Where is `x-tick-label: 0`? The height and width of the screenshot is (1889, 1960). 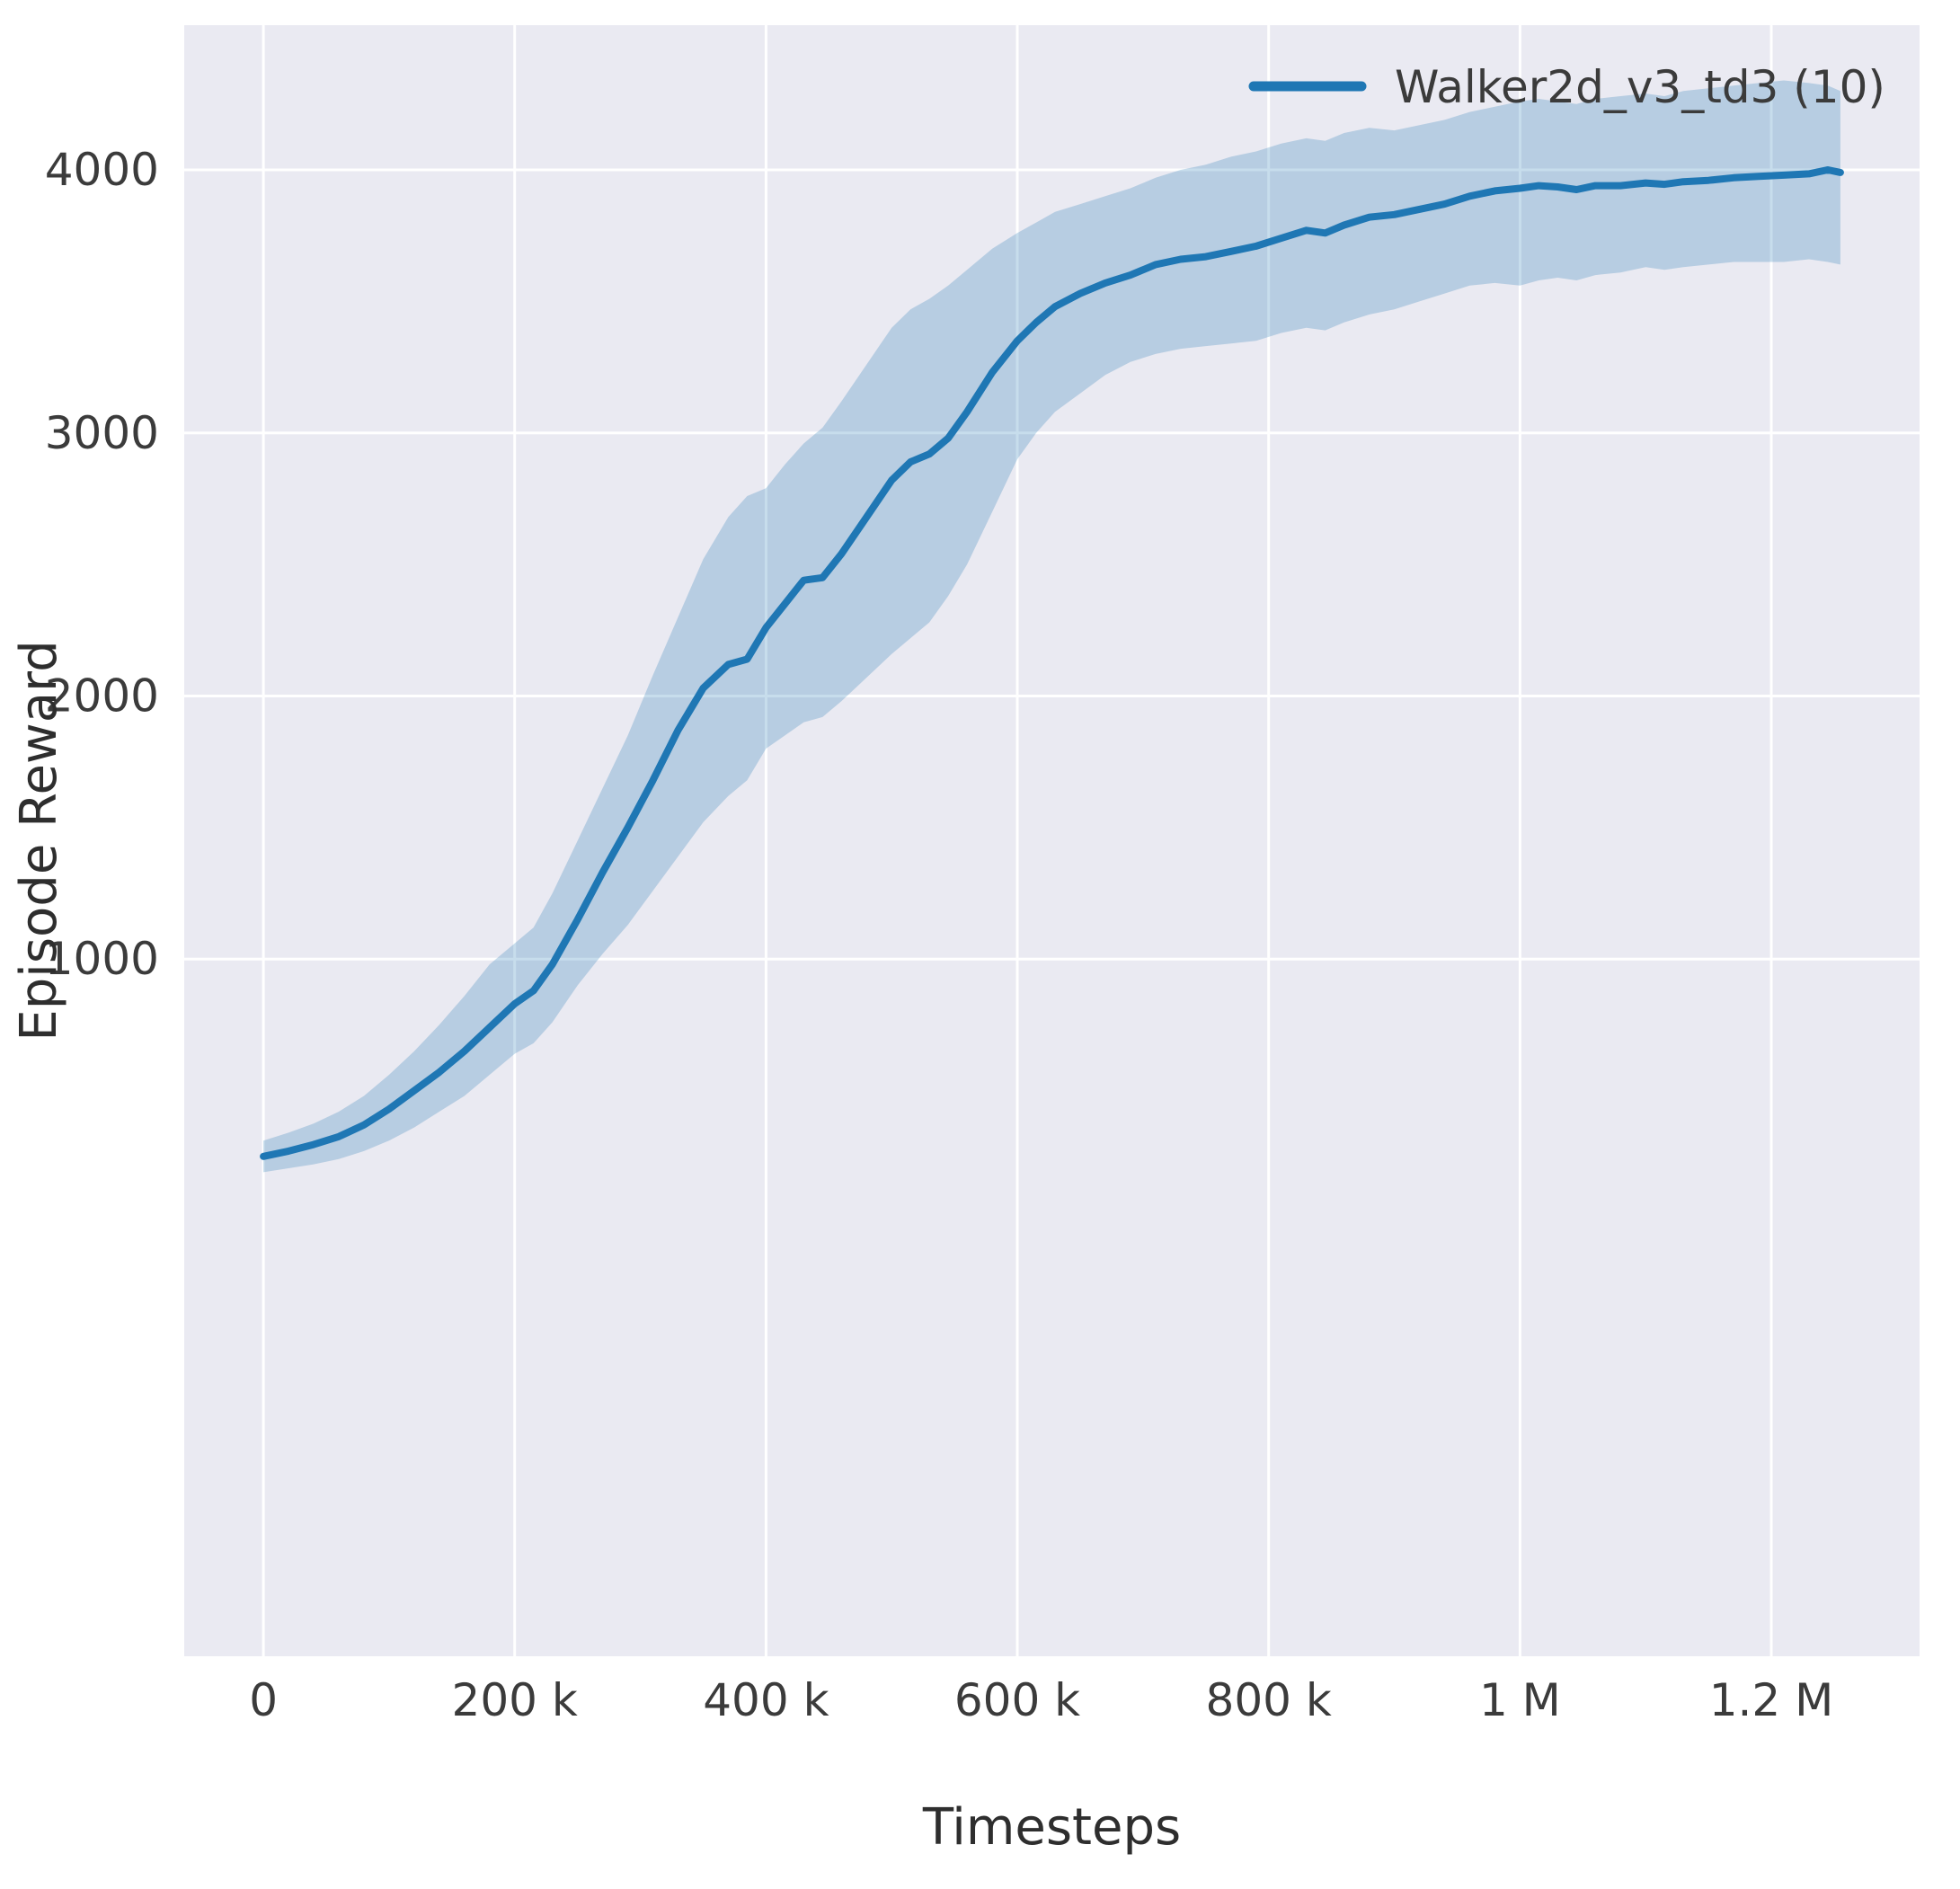 x-tick-label: 0 is located at coordinates (264, 1700).